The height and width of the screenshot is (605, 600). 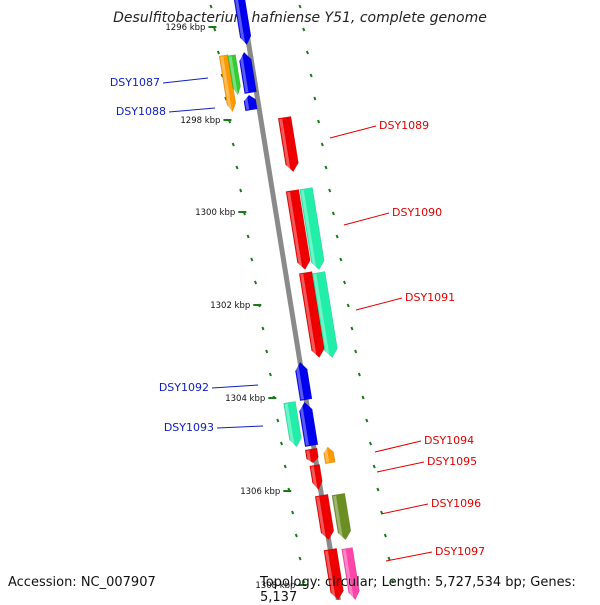 I want to click on gene-label-dsy1087: DSY1087, so click(x=135, y=82).